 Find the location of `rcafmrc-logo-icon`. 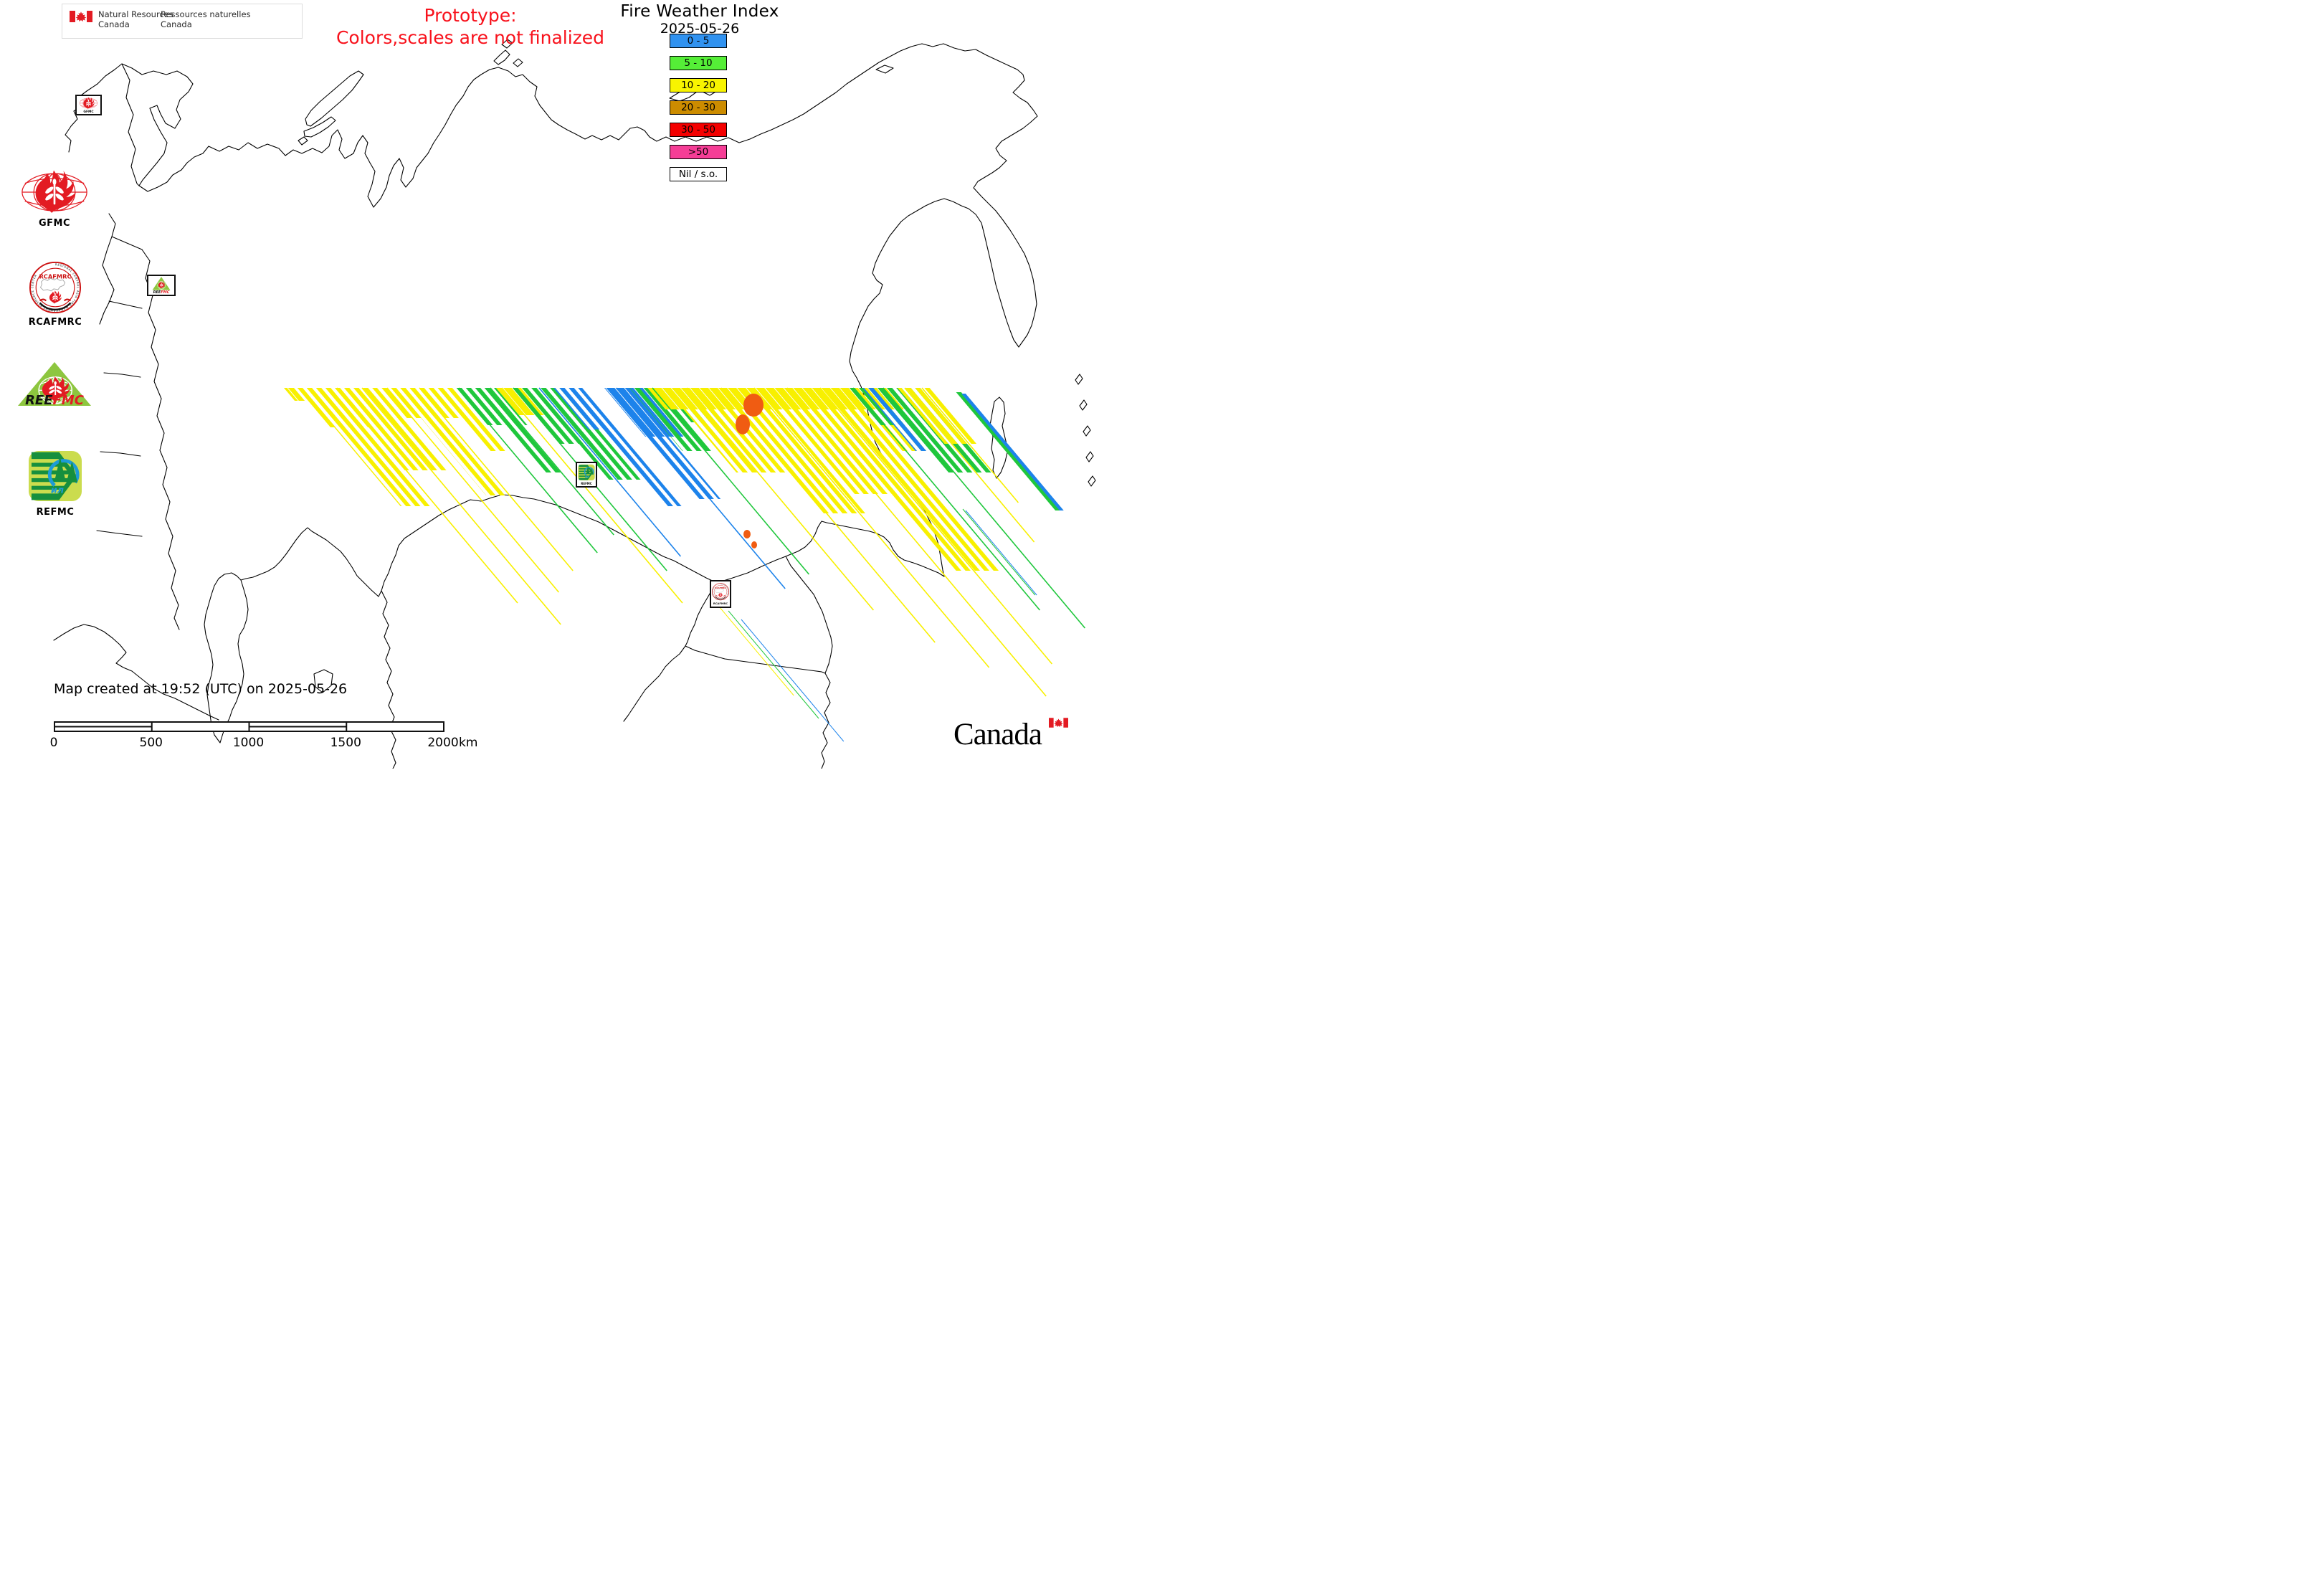

rcafmrc-logo-icon is located at coordinates (55, 287).